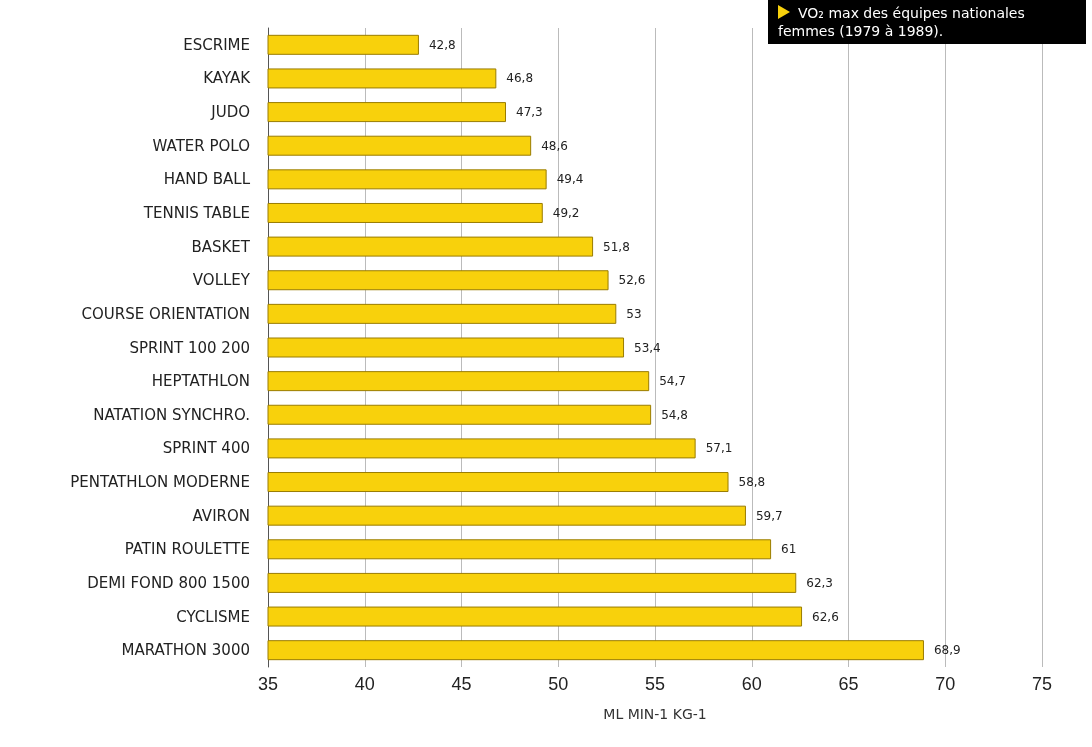  What do you see at coordinates (442, 44) in the screenshot?
I see `data-label: 42,8` at bounding box center [442, 44].